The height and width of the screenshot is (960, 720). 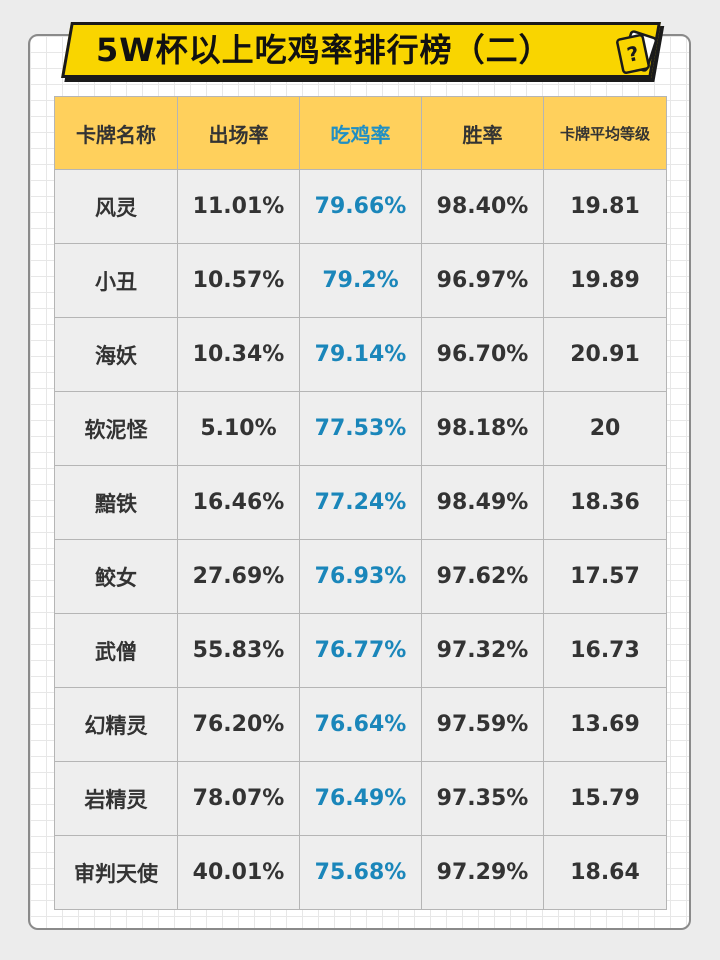 I want to click on cell-first-place-rate: 76.77%, so click(x=360, y=650).